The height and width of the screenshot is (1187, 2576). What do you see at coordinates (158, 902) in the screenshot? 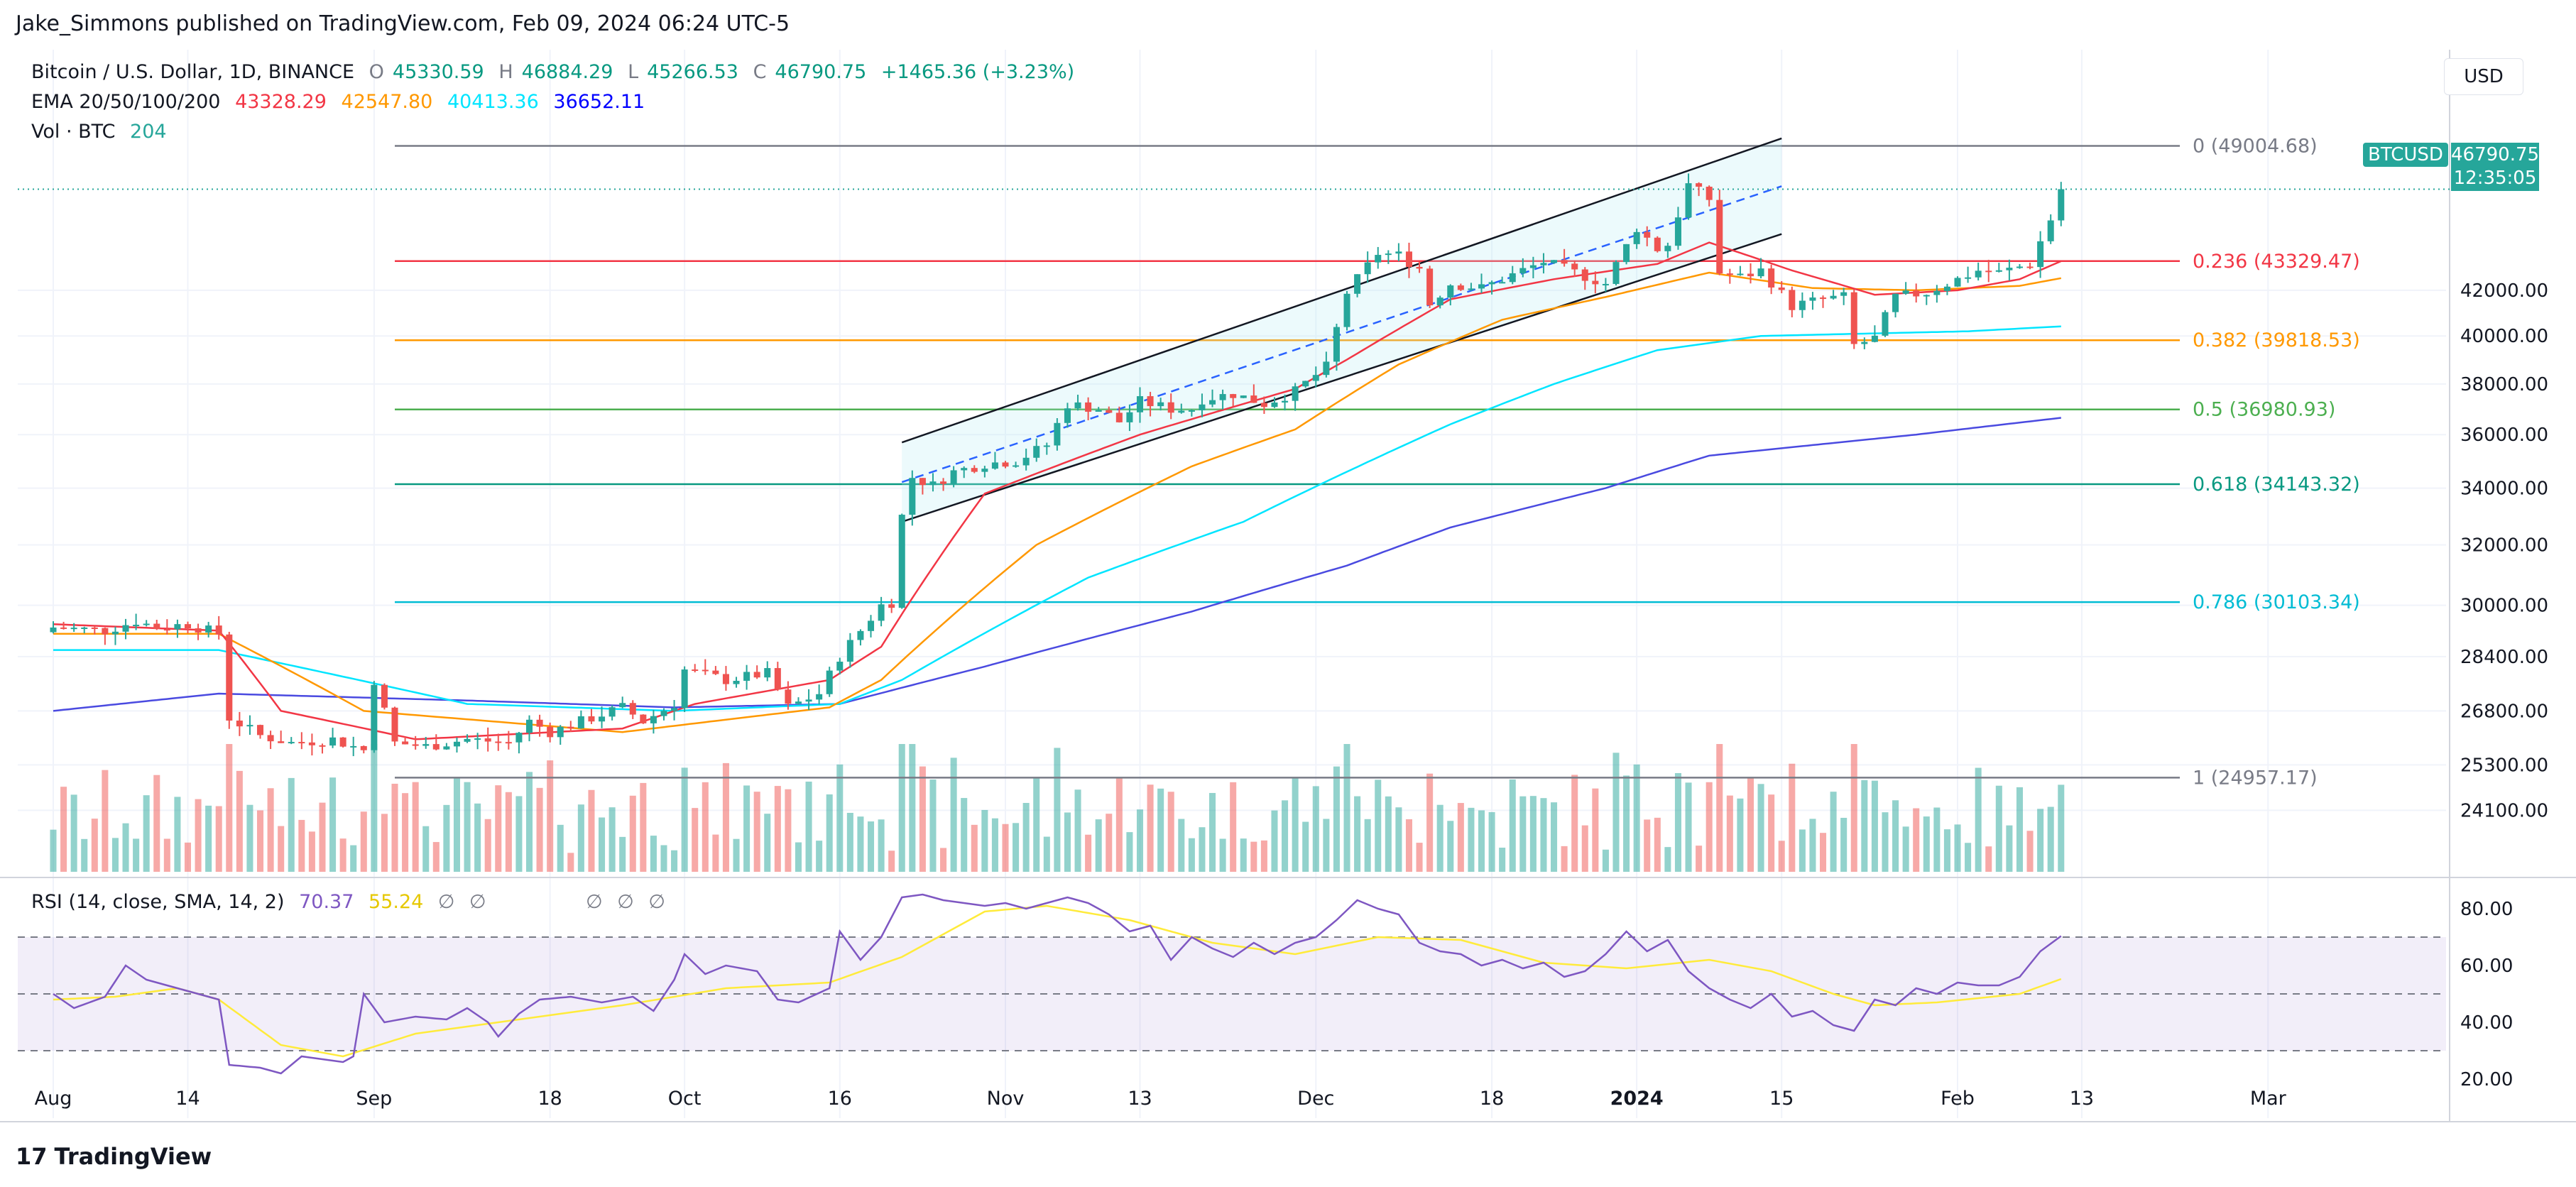
I see `rsi-label: RSI (14, close, SMA, 14, 2)` at bounding box center [158, 902].